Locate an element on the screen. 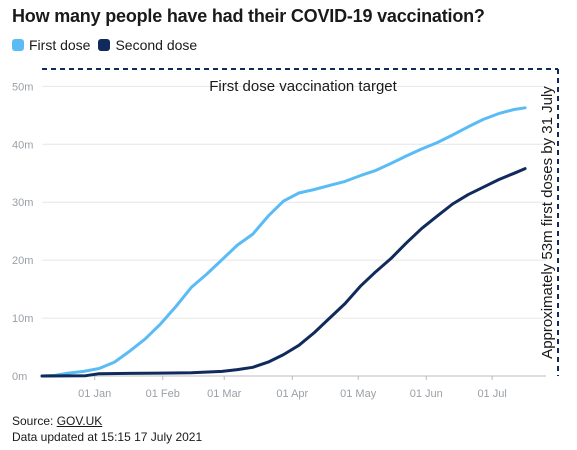 The height and width of the screenshot is (450, 577). y-tick-label: 30m is located at coordinates (22, 203).